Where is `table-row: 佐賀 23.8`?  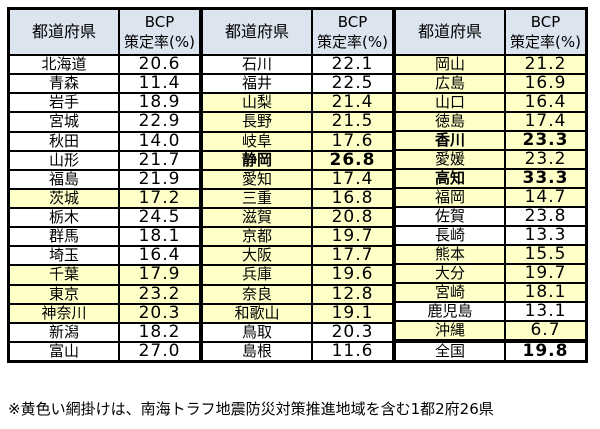 table-row: 佐賀 23.8 is located at coordinates (490, 216).